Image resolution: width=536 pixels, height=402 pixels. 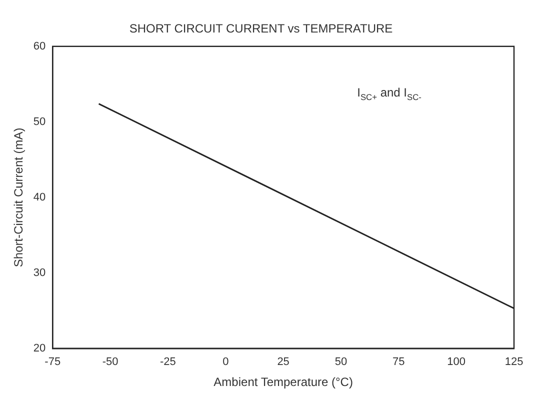 I want to click on y-tick-label: 60, so click(x=39, y=46).